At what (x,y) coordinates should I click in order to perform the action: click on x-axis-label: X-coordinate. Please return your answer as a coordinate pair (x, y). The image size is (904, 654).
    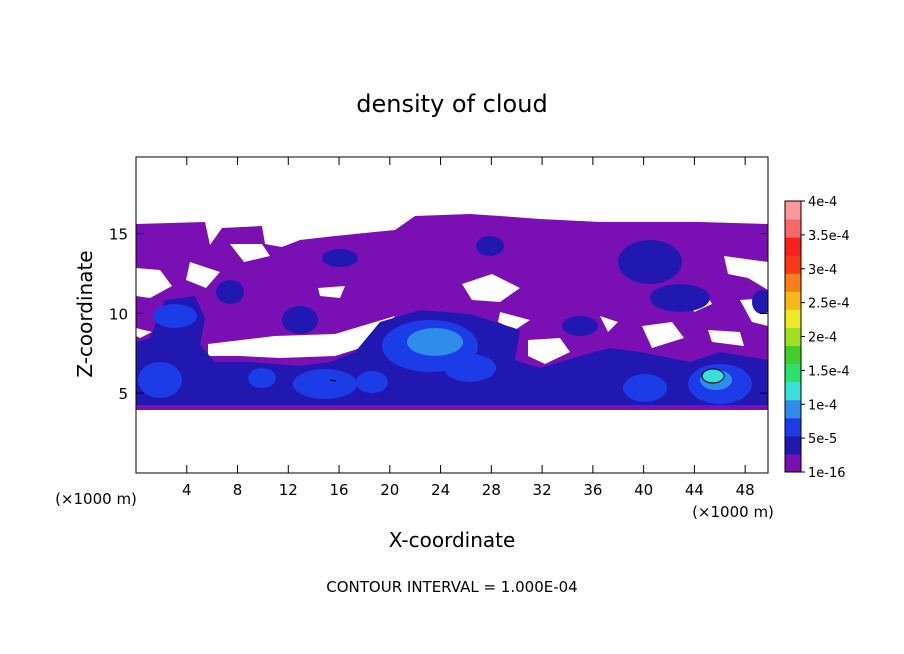
    Looking at the image, I should click on (452, 540).